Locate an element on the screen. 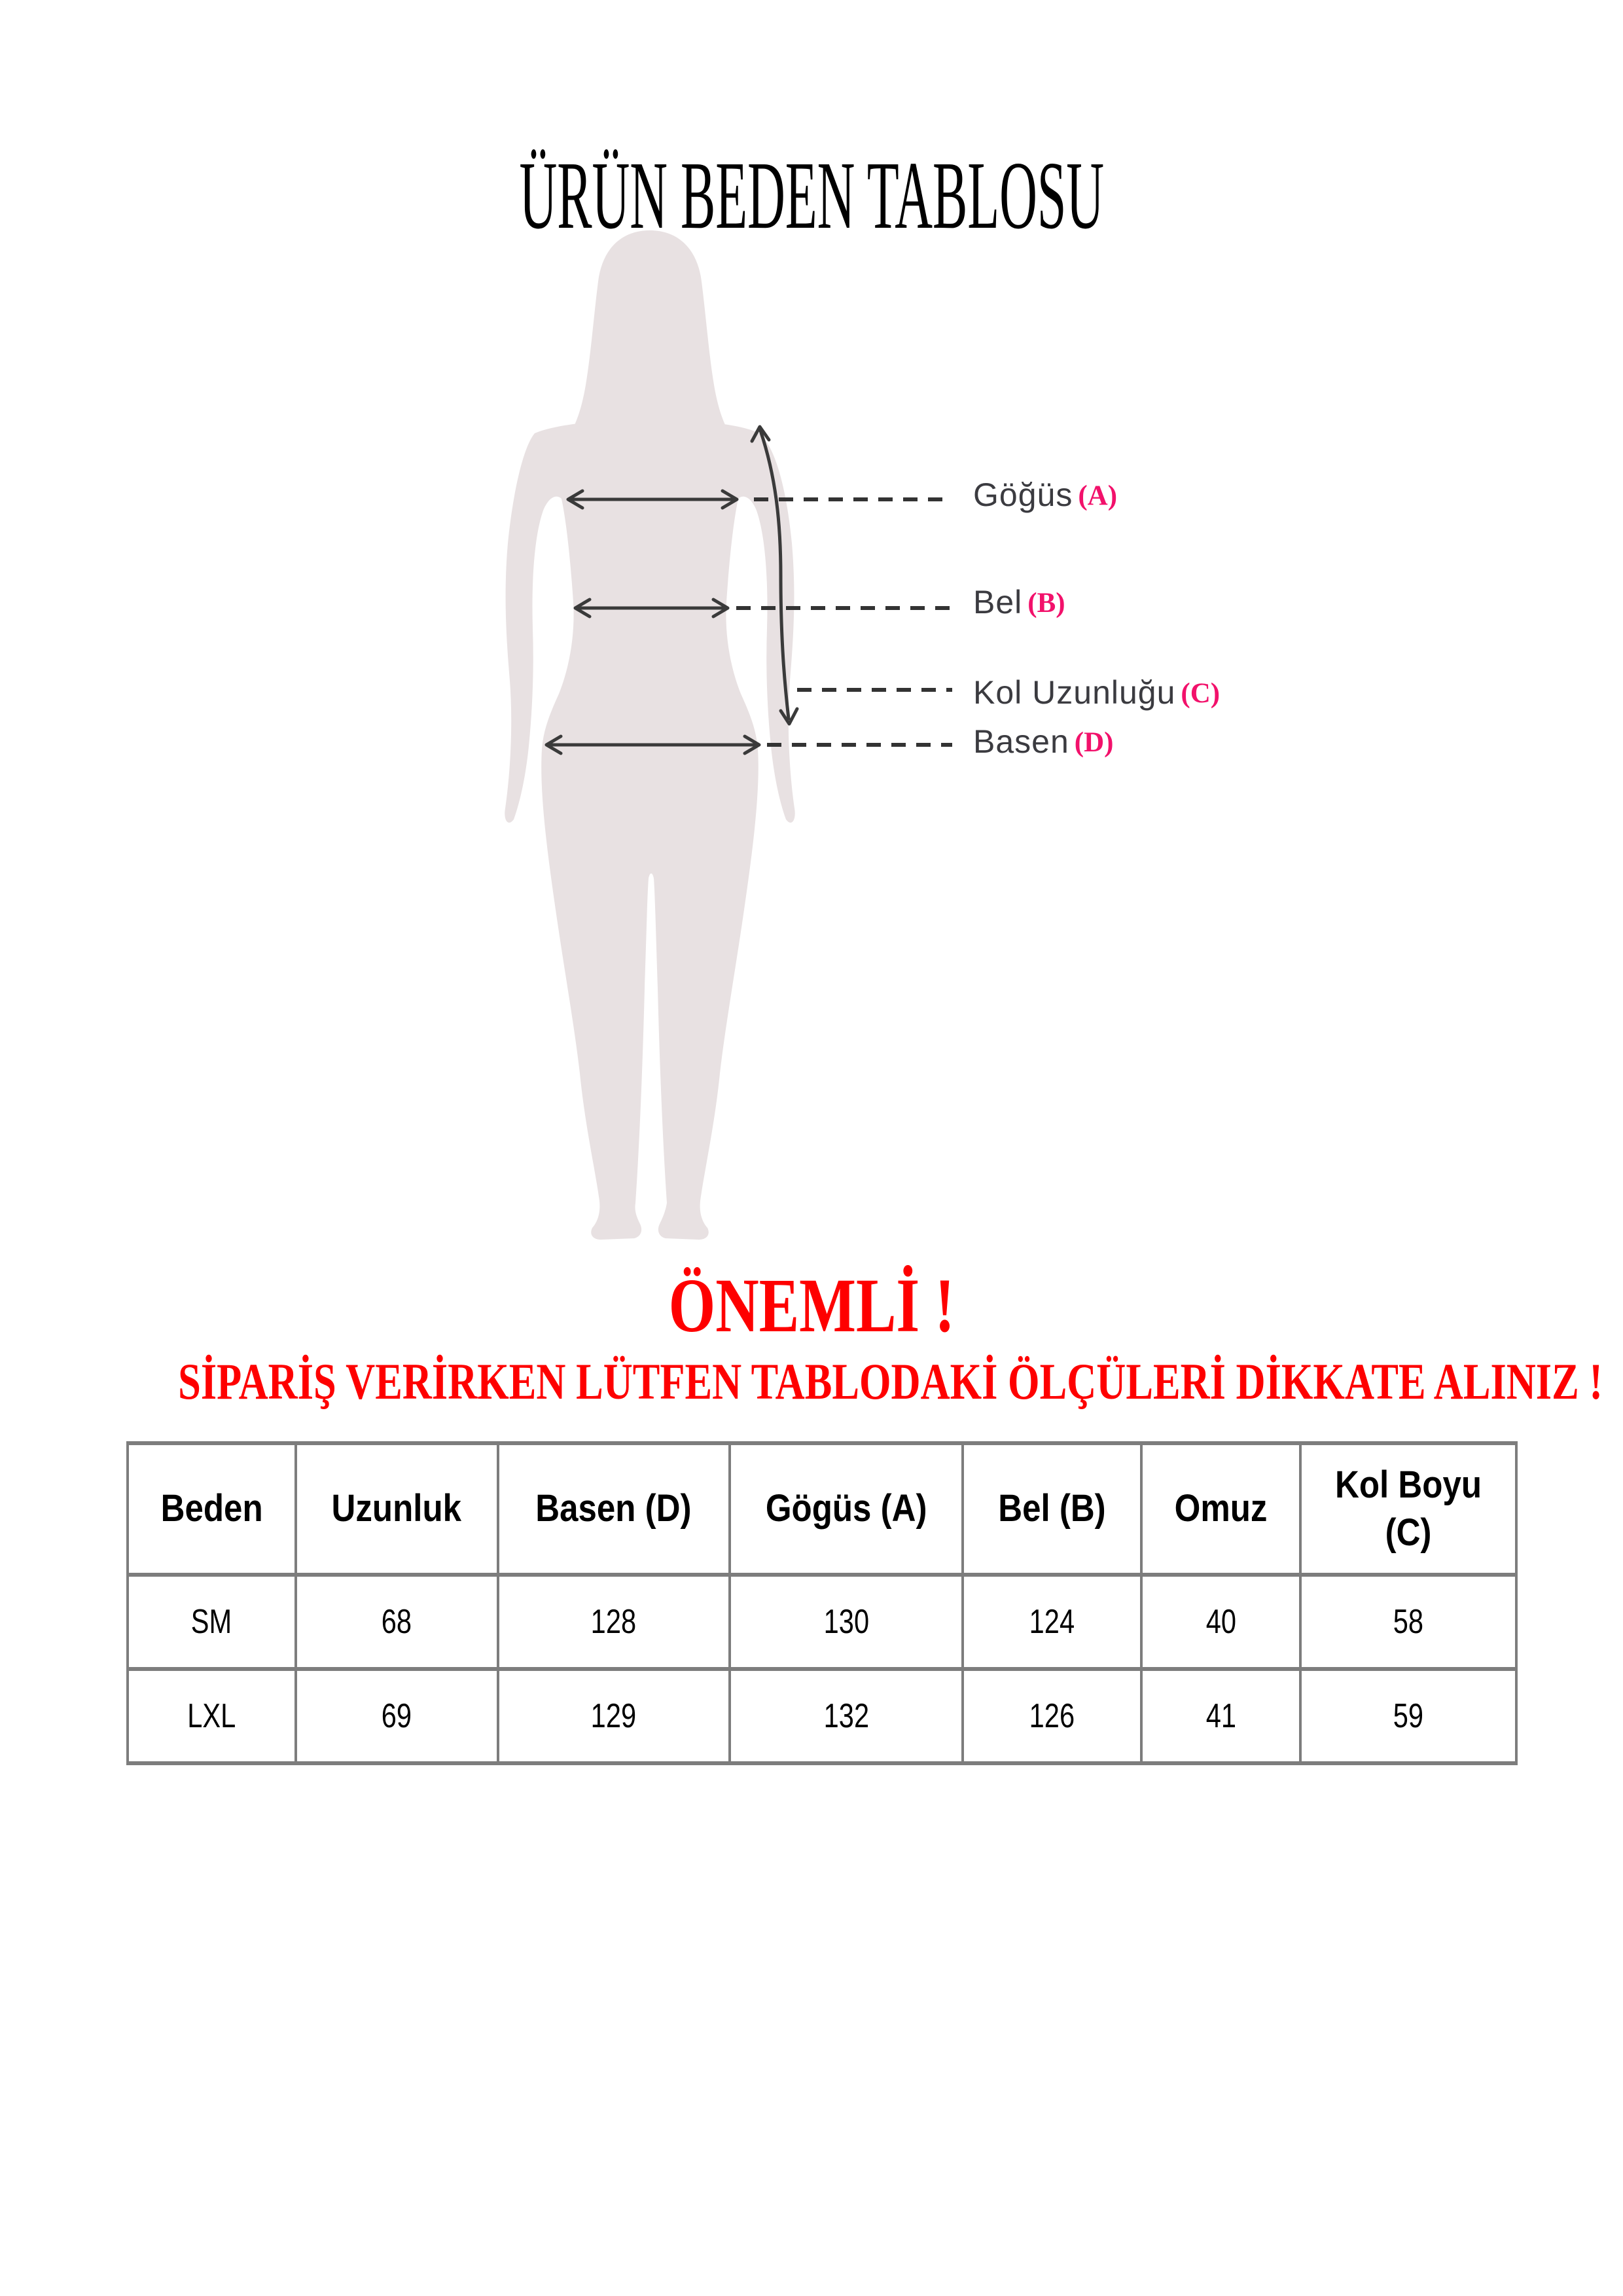  cell-sm-beden: SM is located at coordinates (211, 1622).